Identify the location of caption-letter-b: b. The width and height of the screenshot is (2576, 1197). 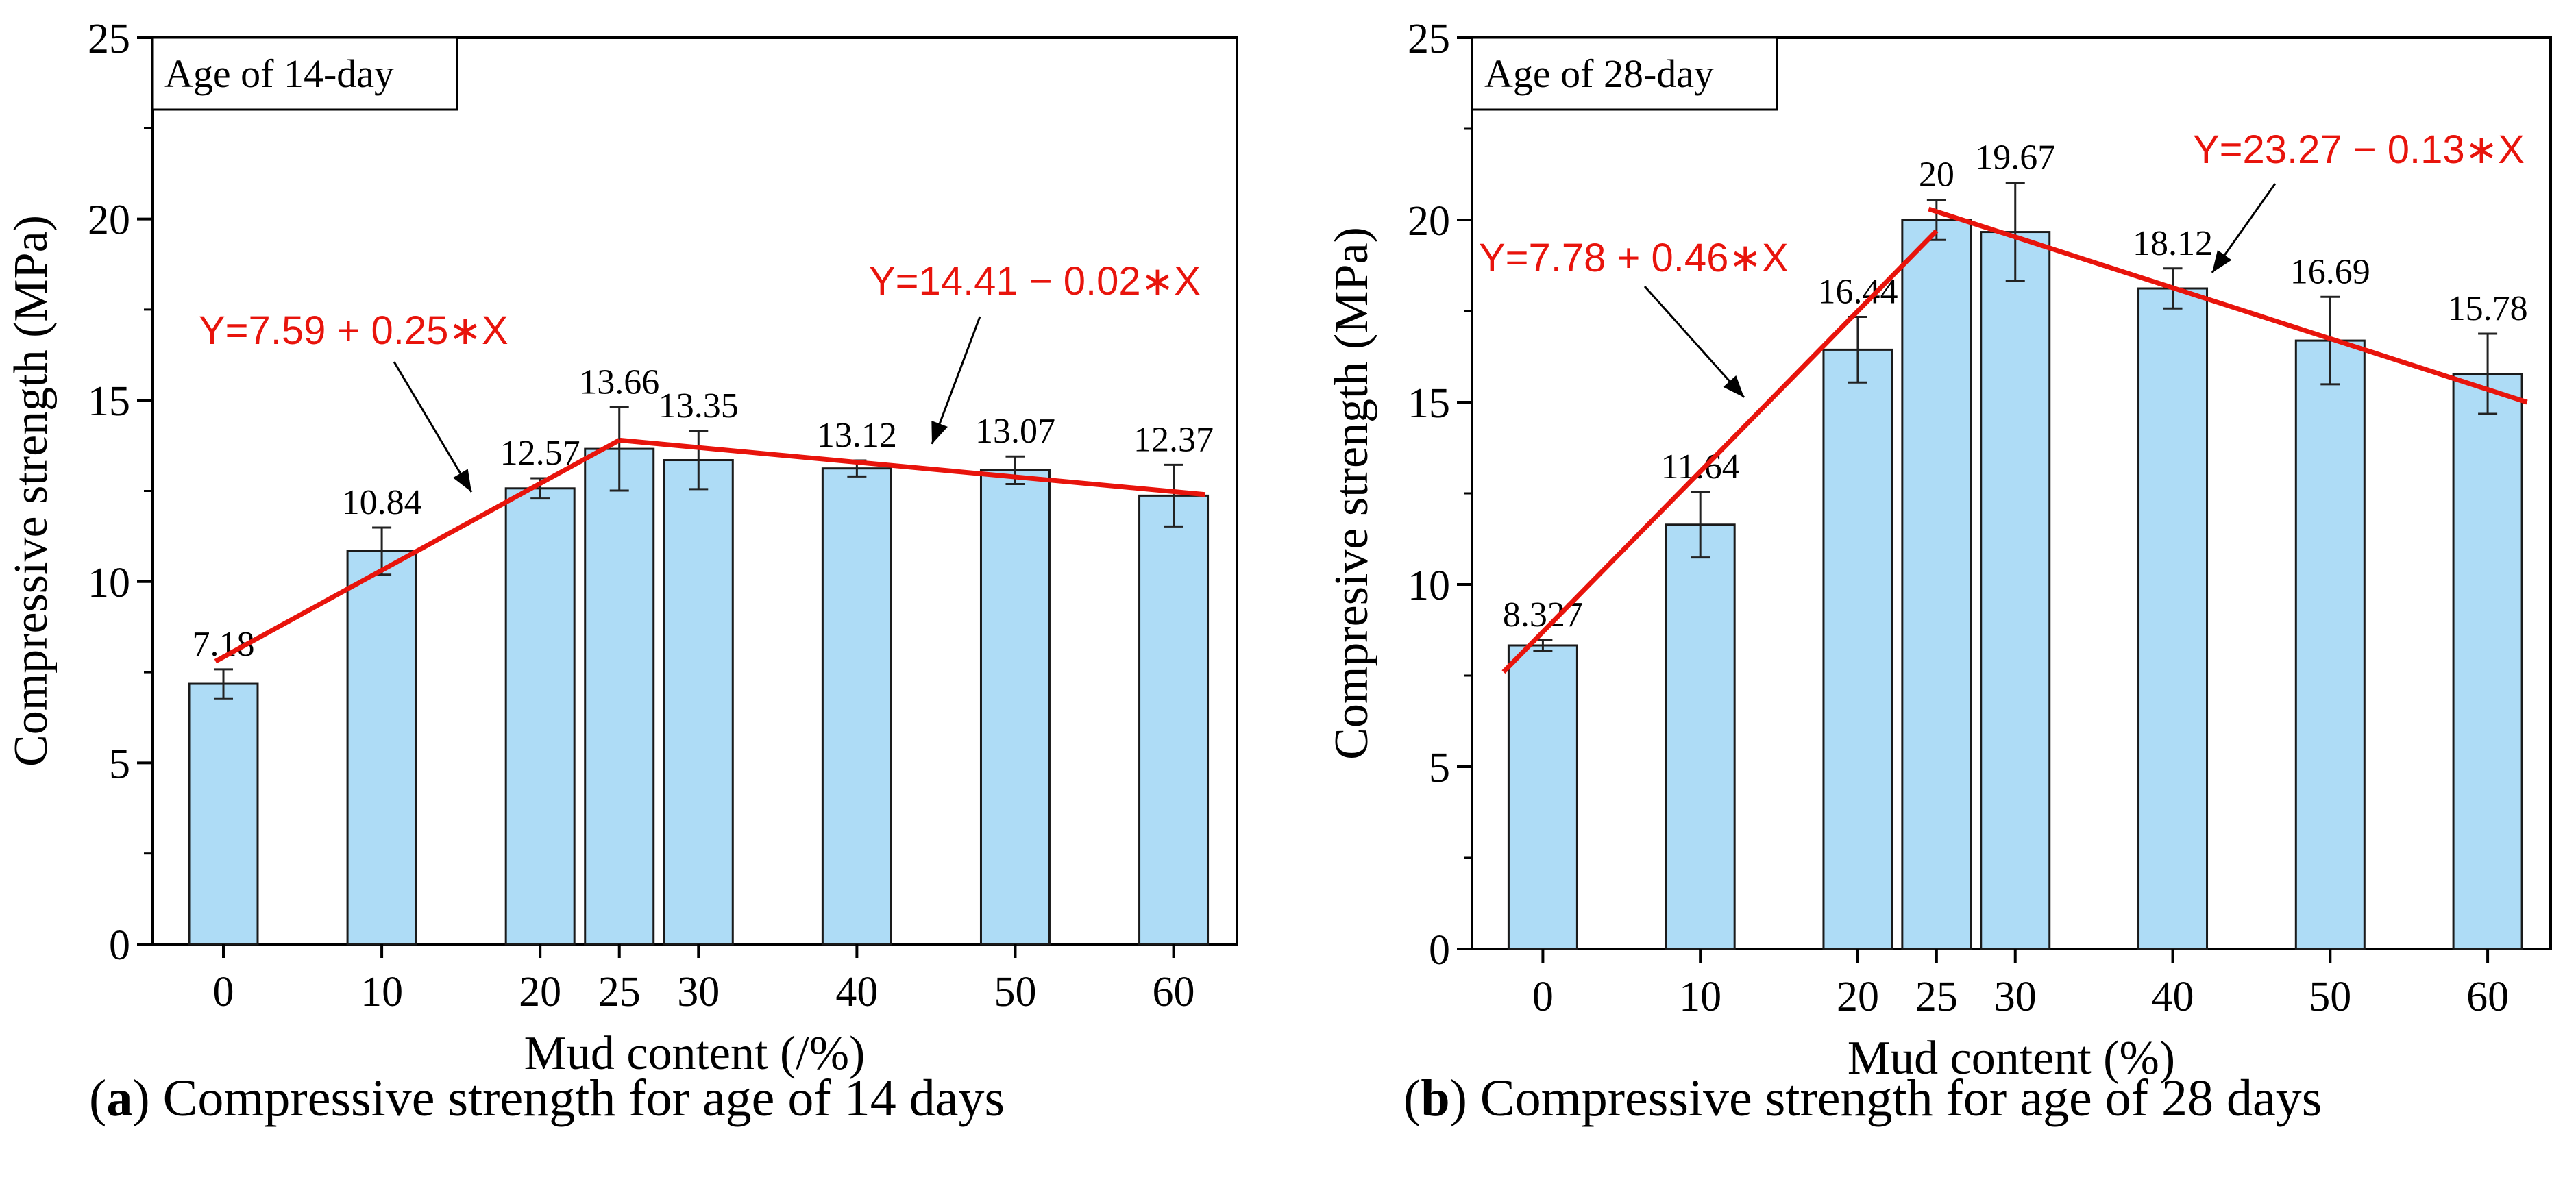
(1436, 1099).